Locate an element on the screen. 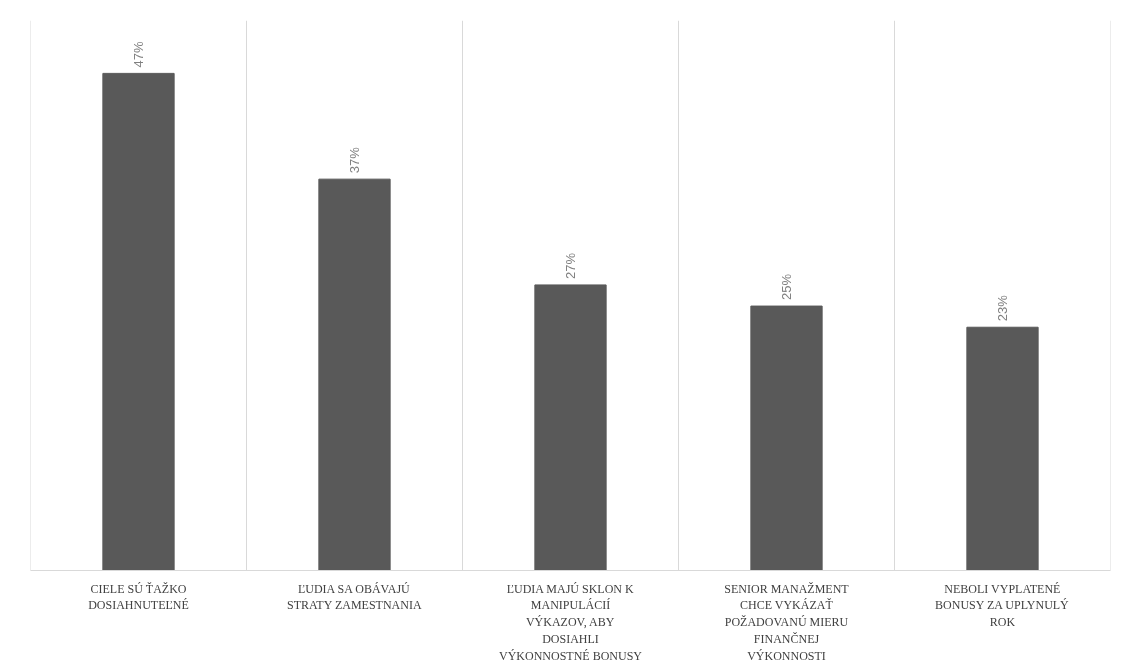 This screenshot has height=672, width=1147. x-tick-label: ĽUDIA SA OBÁVAJÚ STRATY ZAMESTNANIA is located at coordinates (354, 597).